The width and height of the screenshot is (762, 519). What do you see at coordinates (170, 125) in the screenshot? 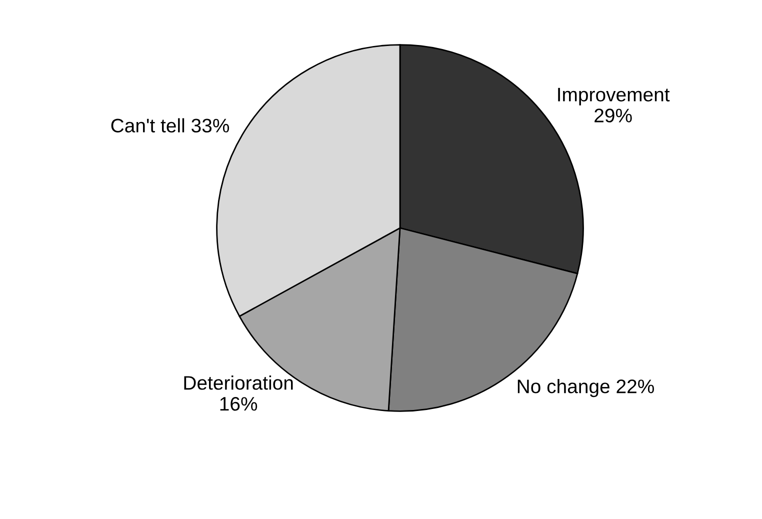
I see `slice-label: Can't tell 33%` at bounding box center [170, 125].